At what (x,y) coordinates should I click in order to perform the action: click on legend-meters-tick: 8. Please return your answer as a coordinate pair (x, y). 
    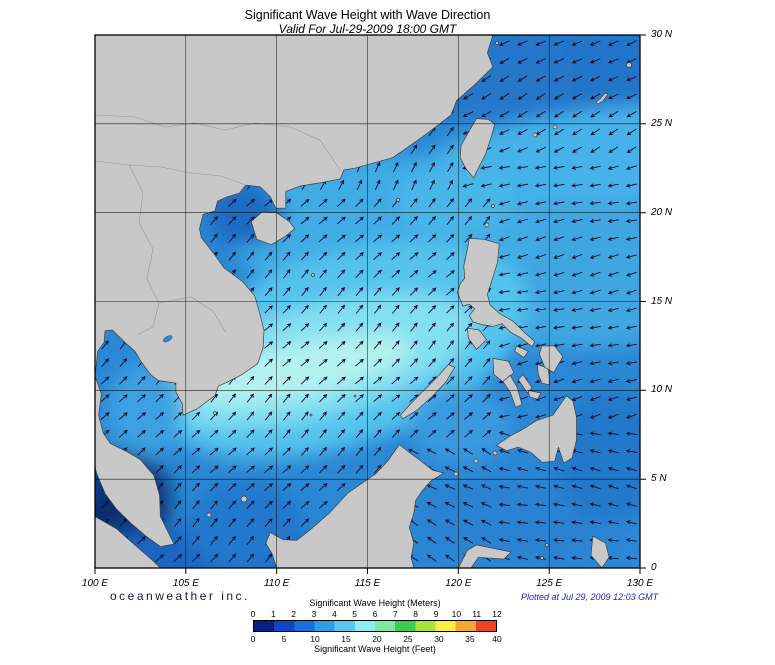
    Looking at the image, I should click on (416, 614).